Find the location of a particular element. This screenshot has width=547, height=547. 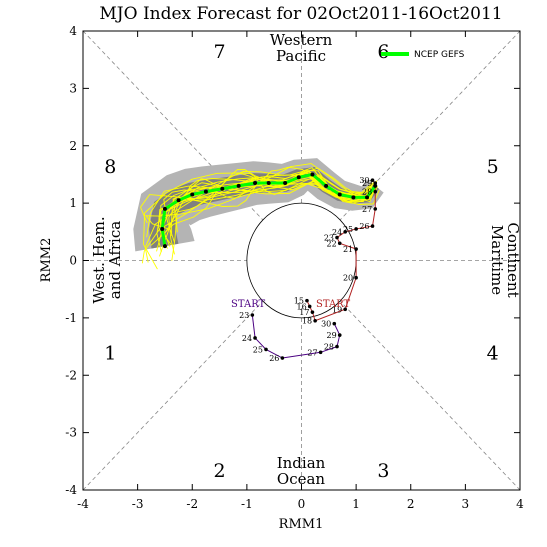

y-tick-label-4: 0 is located at coordinates (73, 261).